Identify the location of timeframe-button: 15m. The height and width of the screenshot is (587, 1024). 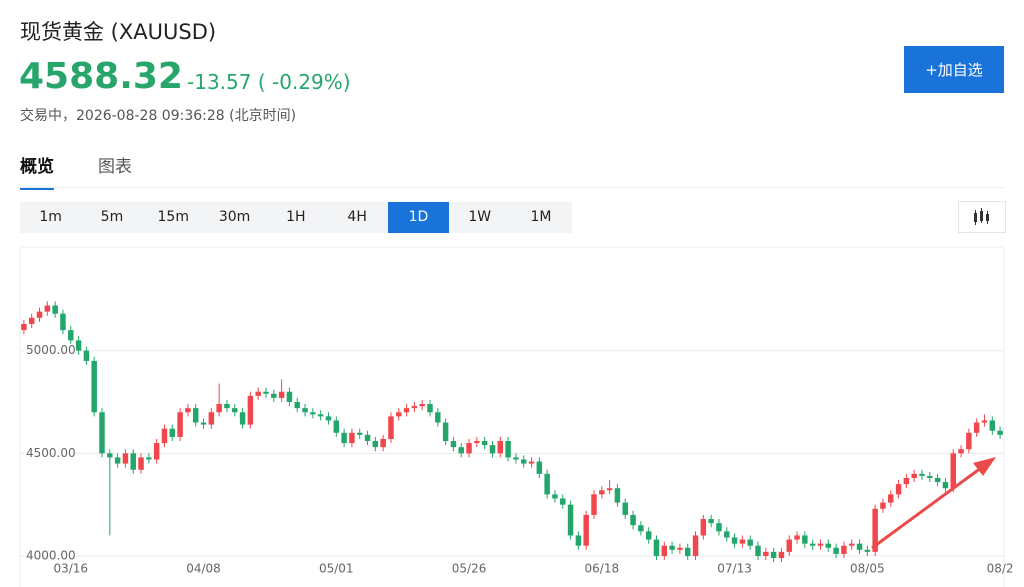
(173, 217).